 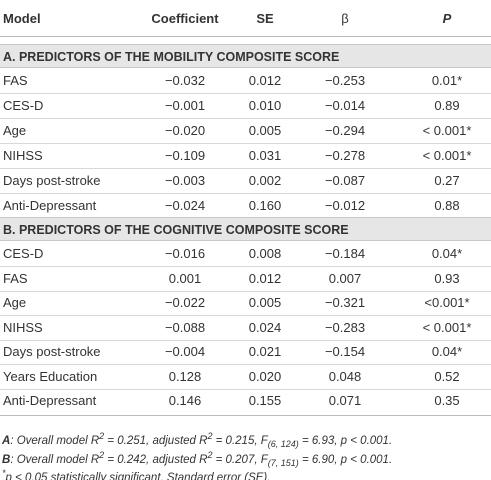 What do you see at coordinates (22, 18) in the screenshot?
I see `column-header: Model` at bounding box center [22, 18].